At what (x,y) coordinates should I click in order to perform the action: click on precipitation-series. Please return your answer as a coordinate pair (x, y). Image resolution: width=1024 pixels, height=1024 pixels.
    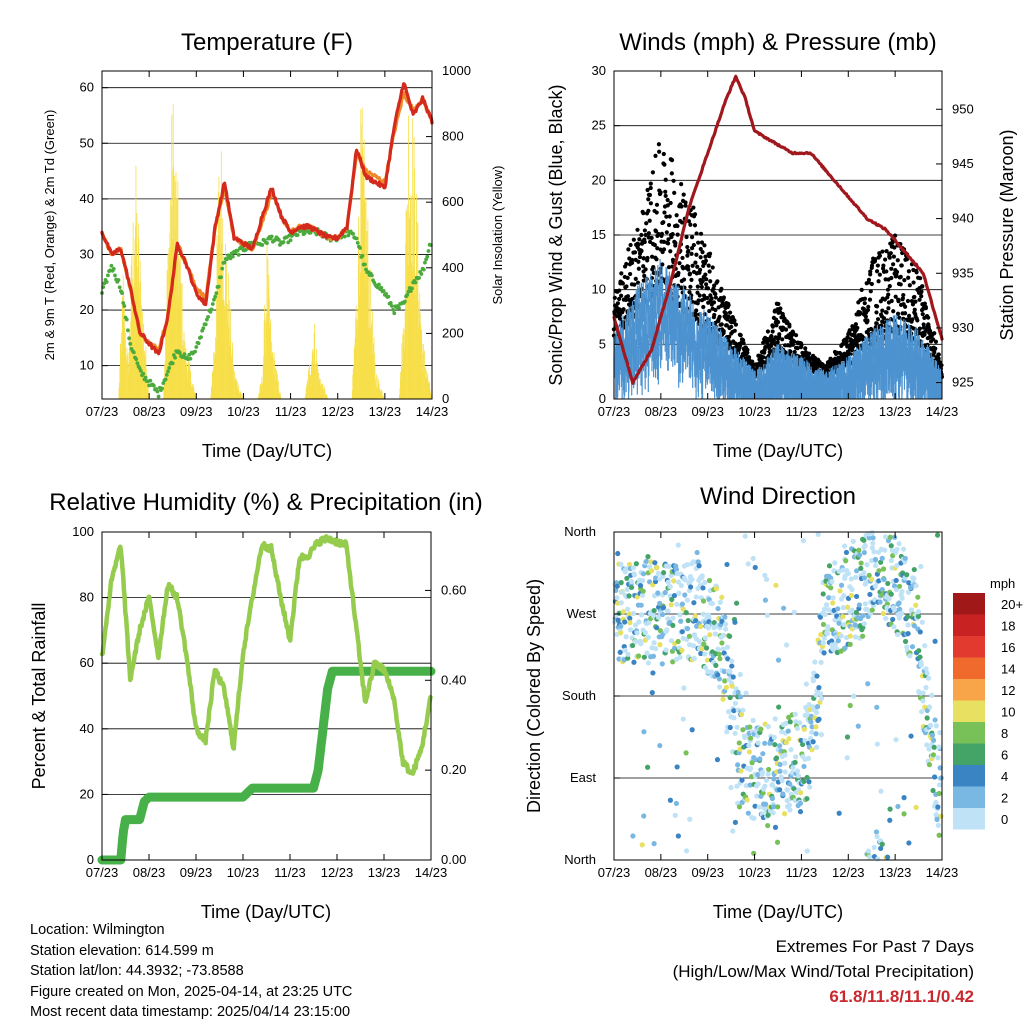
    Looking at the image, I should click on (266, 765).